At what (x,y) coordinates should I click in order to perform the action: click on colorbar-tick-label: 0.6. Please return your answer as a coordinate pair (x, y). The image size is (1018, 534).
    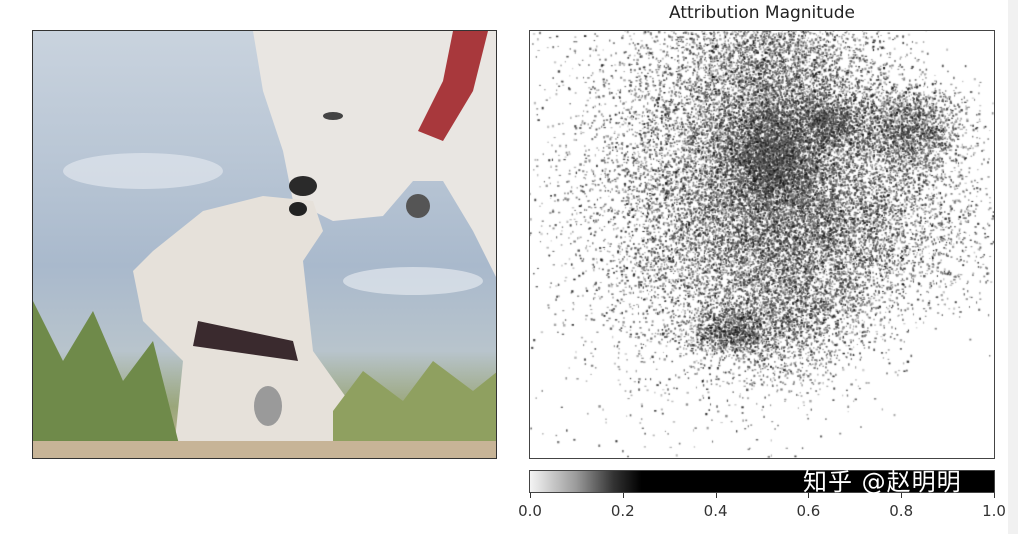
    Looking at the image, I should click on (808, 511).